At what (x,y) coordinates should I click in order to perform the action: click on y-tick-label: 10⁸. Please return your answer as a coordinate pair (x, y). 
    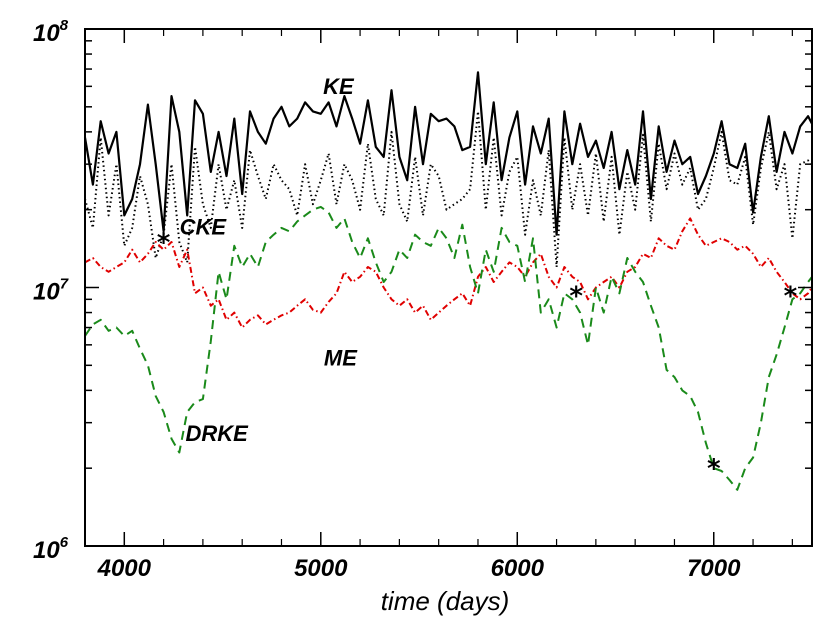
    Looking at the image, I should click on (51, 32).